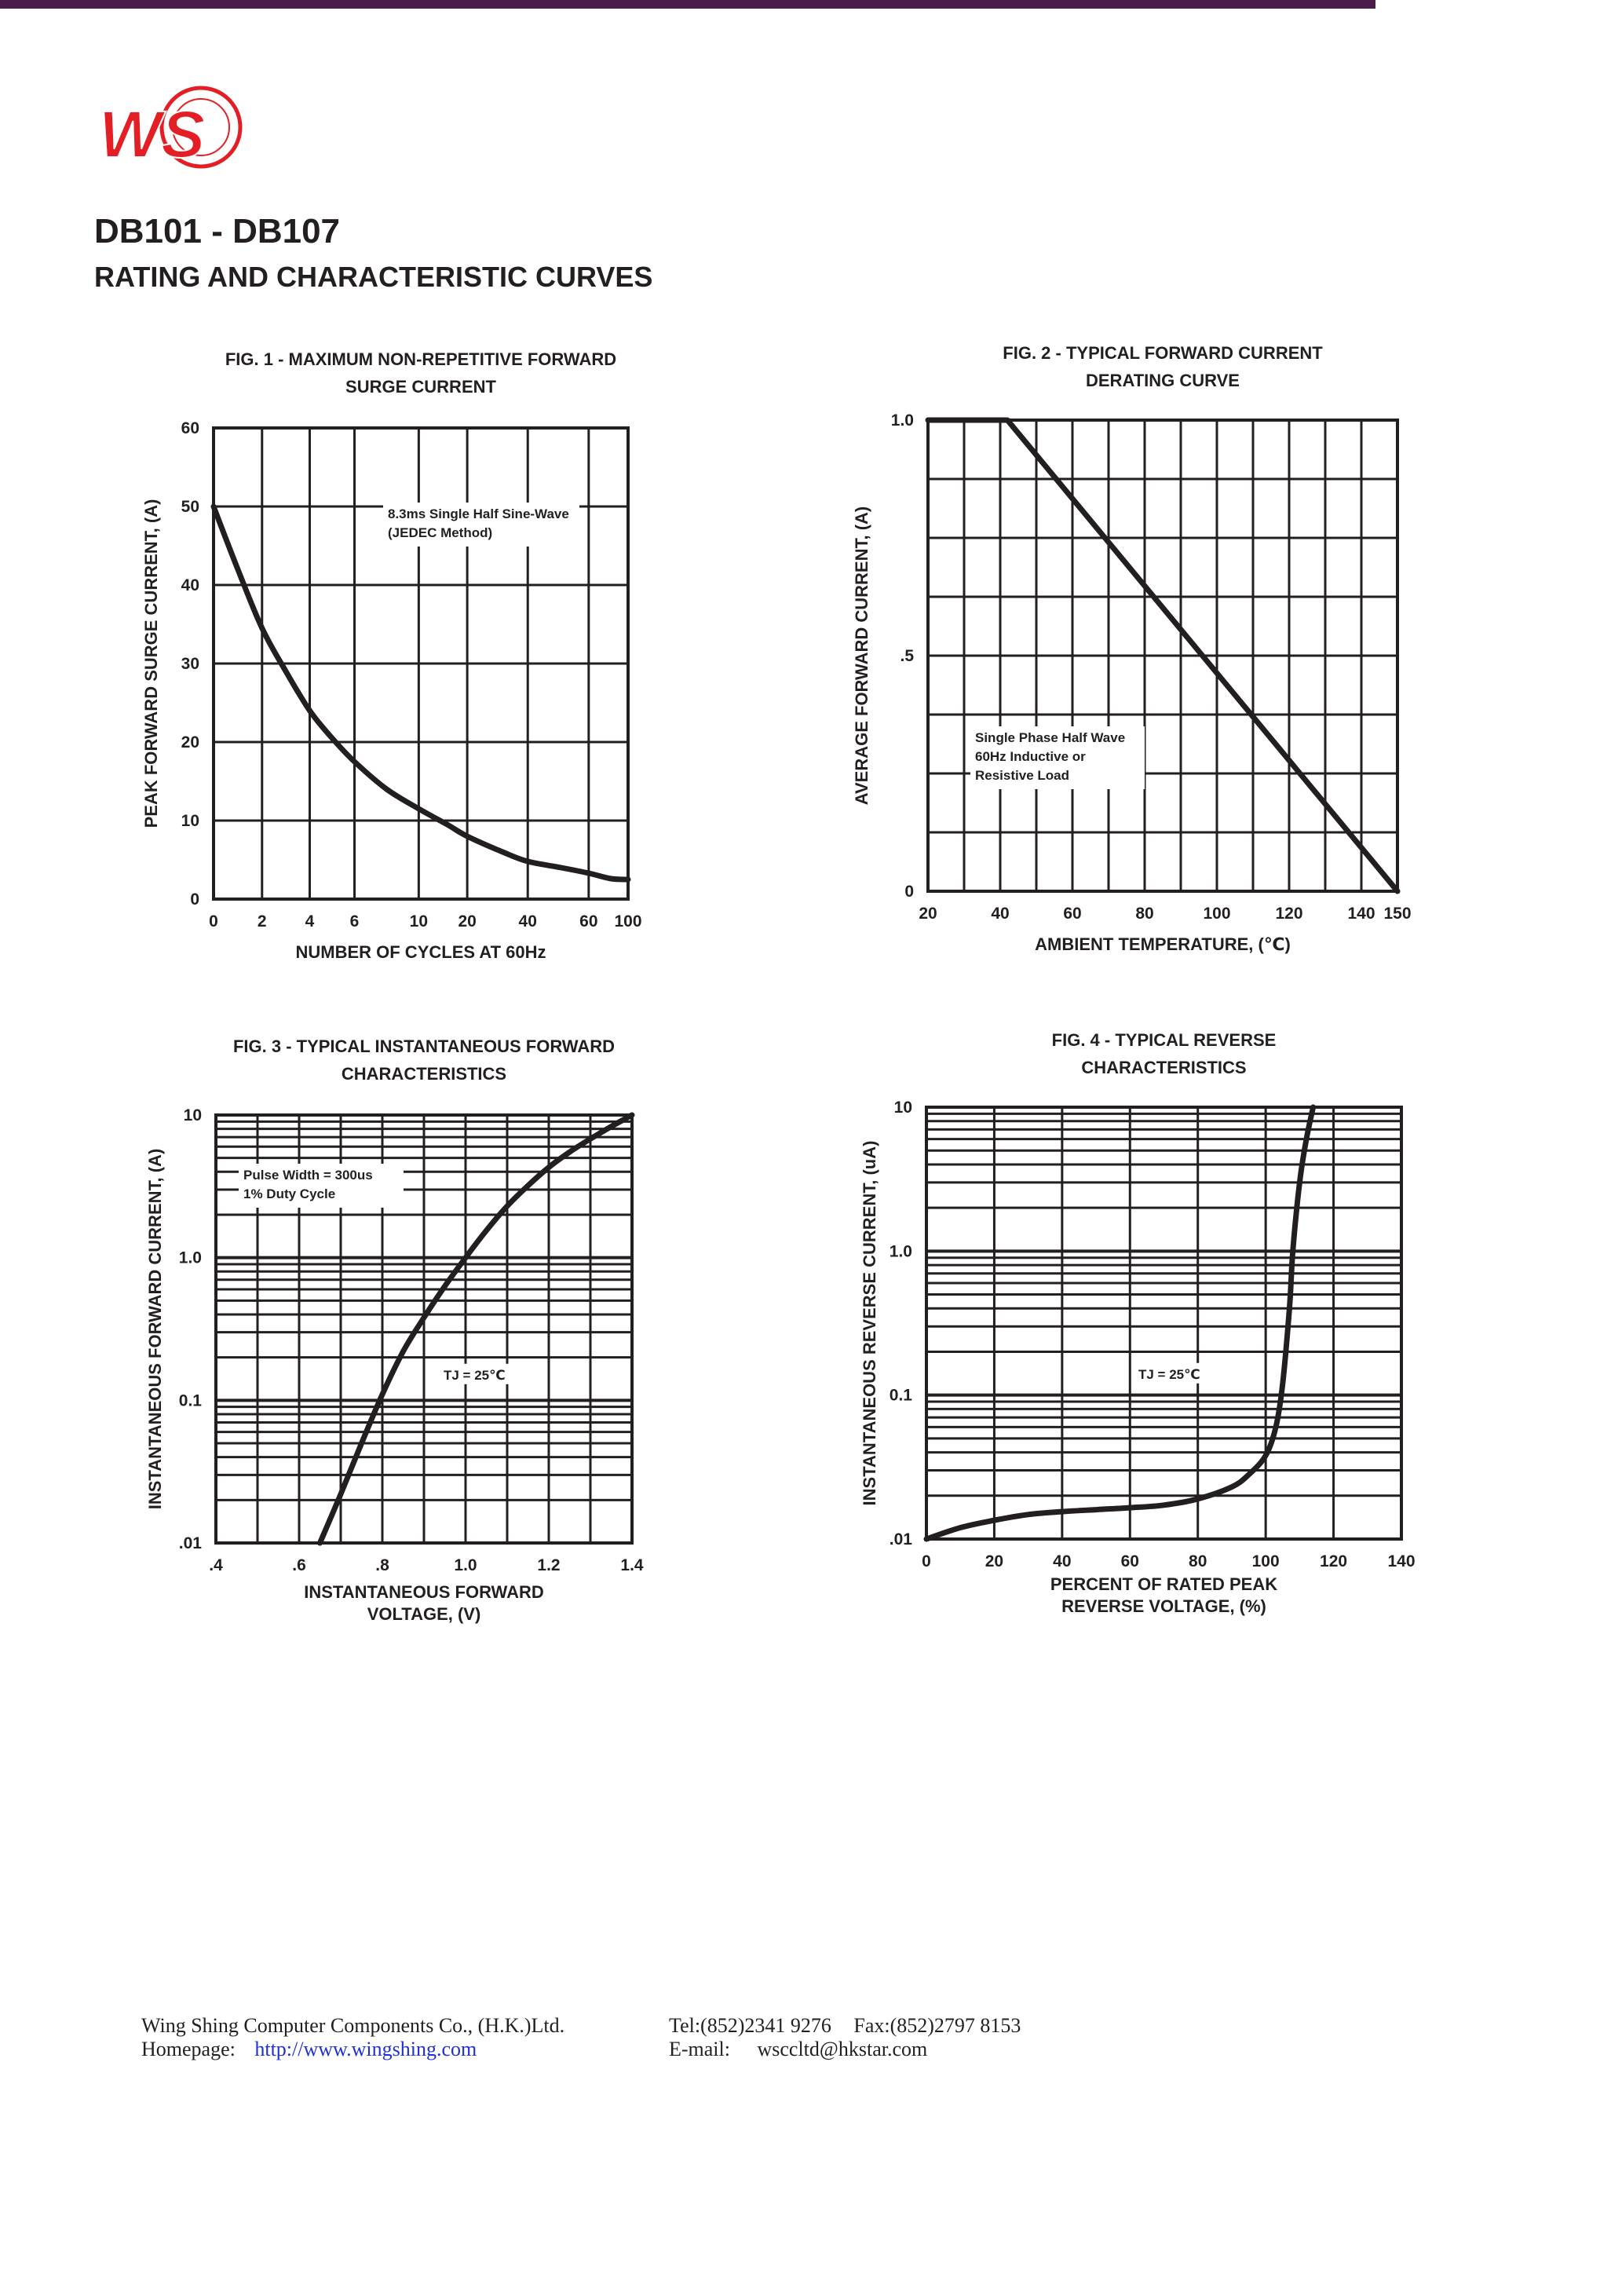  Describe the element at coordinates (1022, 776) in the screenshot. I see `annotation-text: Resistive Load` at that location.